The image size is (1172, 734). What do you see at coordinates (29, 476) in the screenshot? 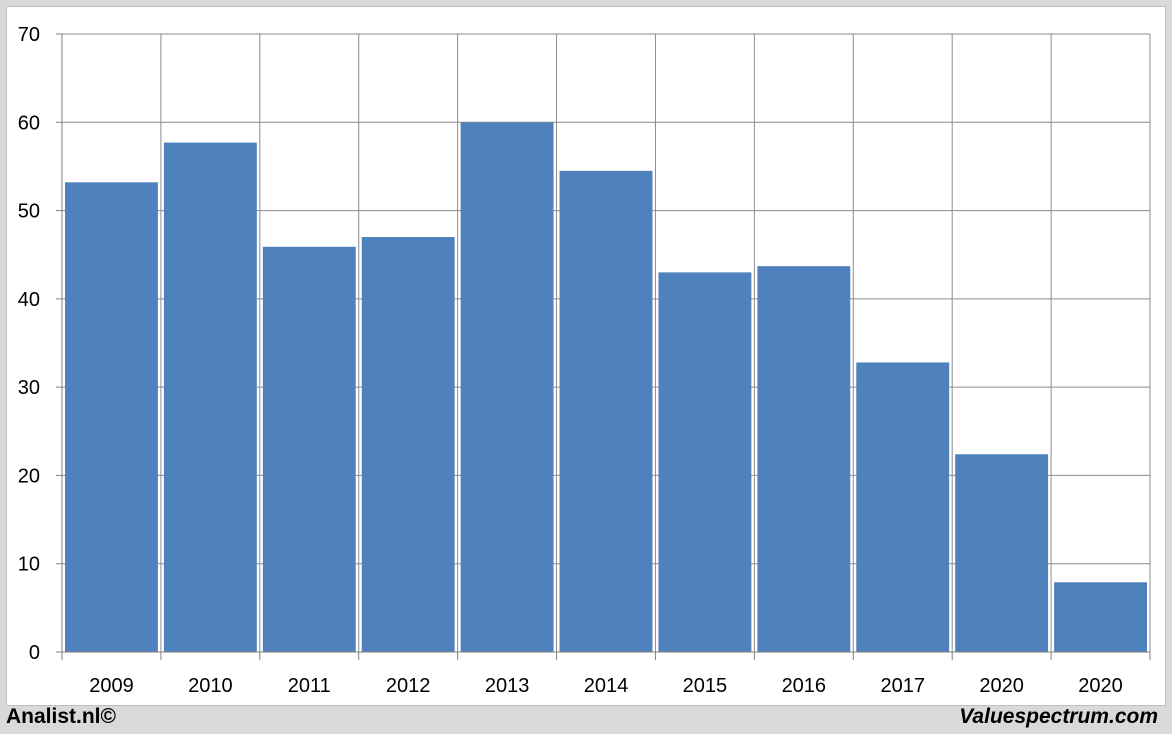
I see `y-tick-label: 20` at bounding box center [29, 476].